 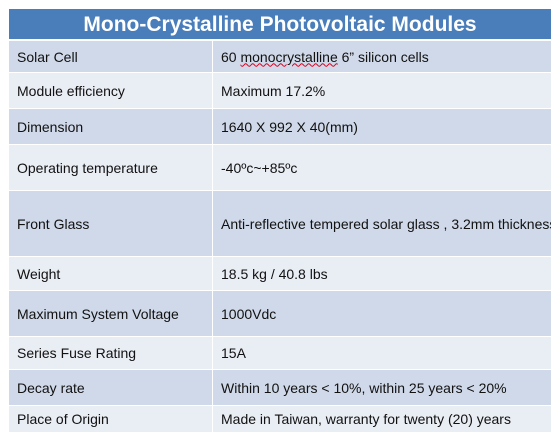 What do you see at coordinates (382, 90) in the screenshot?
I see `row-value-module-efficiency: Maximum 17.2%` at bounding box center [382, 90].